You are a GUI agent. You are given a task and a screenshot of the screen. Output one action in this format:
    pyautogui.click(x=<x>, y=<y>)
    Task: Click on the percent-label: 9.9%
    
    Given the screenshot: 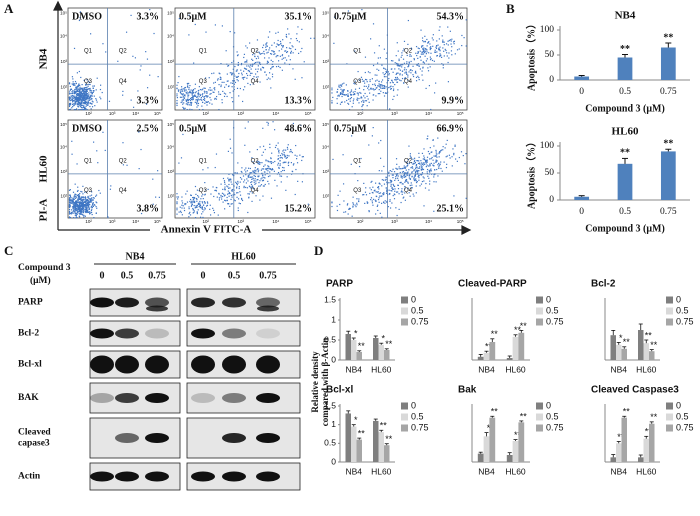 What is the action you would take?
    pyautogui.click(x=453, y=100)
    